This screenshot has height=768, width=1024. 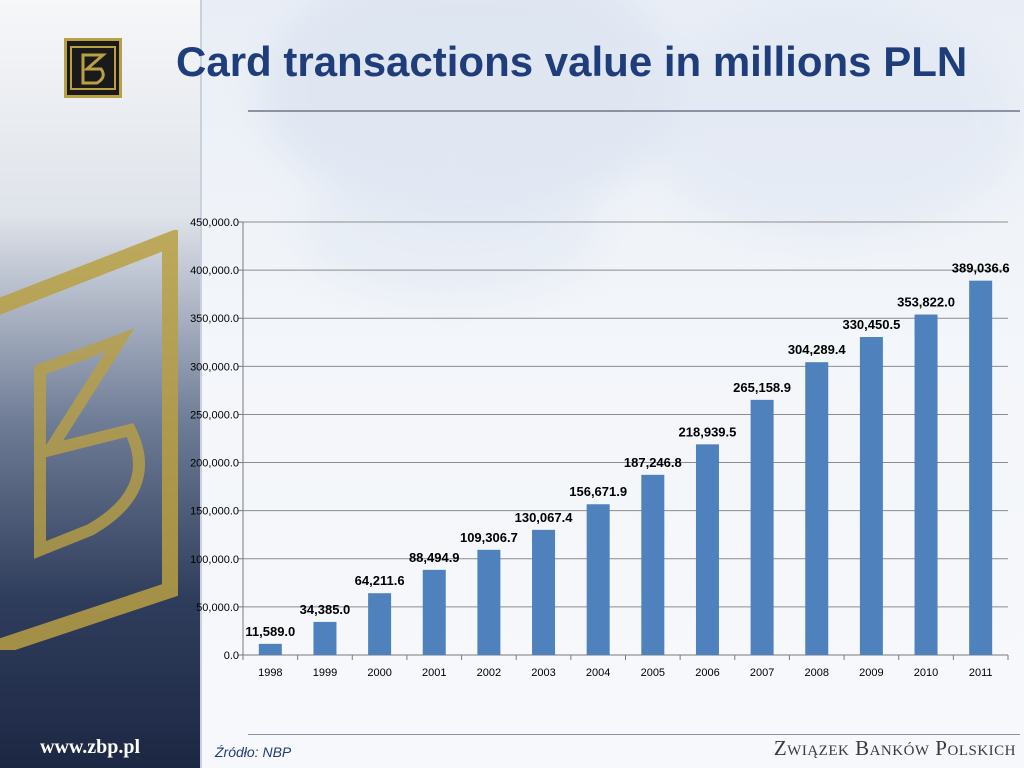 I want to click on footer-divider, so click(x=634, y=734).